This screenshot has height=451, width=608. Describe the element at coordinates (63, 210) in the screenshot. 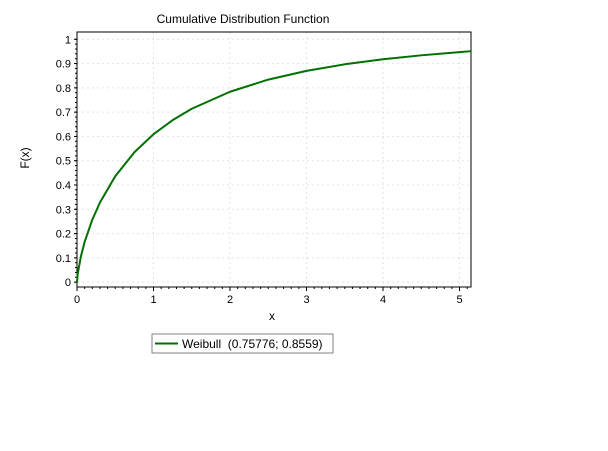

I see `y-tick-label: 0.3` at that location.